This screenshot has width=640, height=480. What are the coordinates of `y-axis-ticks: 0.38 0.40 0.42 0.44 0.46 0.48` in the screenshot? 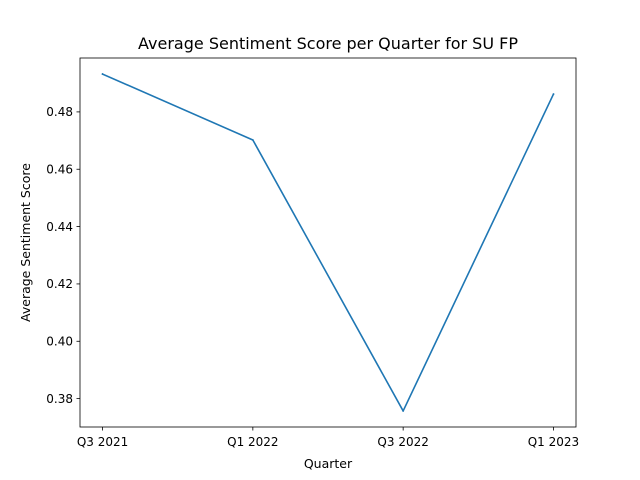 It's located at (63, 255).